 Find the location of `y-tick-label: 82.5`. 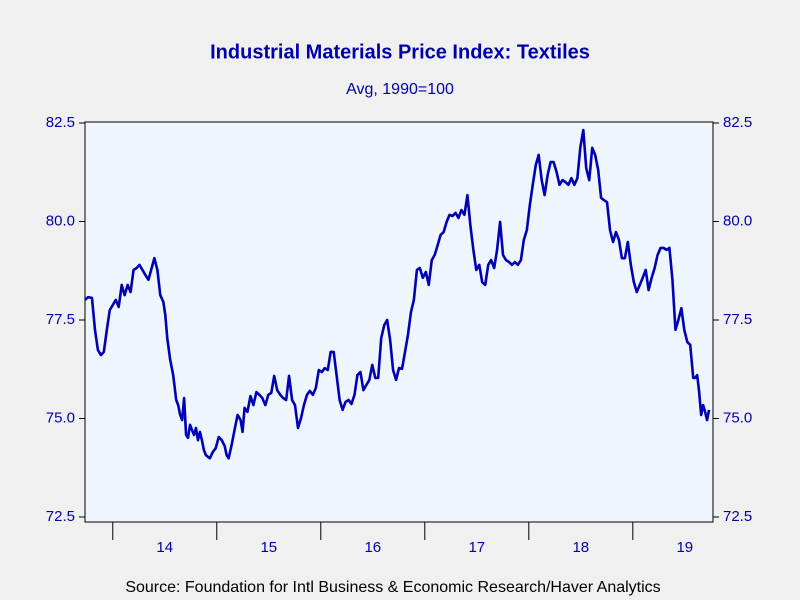

y-tick-label: 82.5 is located at coordinates (60, 122).